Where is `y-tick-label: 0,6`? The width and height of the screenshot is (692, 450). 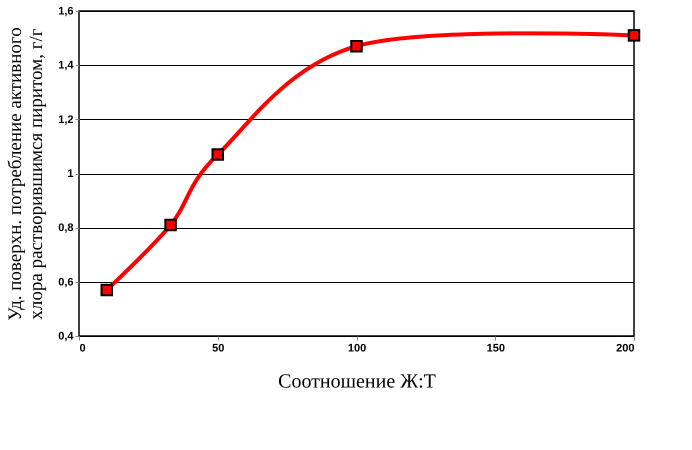 y-tick-label: 0,6 is located at coordinates (66, 282).